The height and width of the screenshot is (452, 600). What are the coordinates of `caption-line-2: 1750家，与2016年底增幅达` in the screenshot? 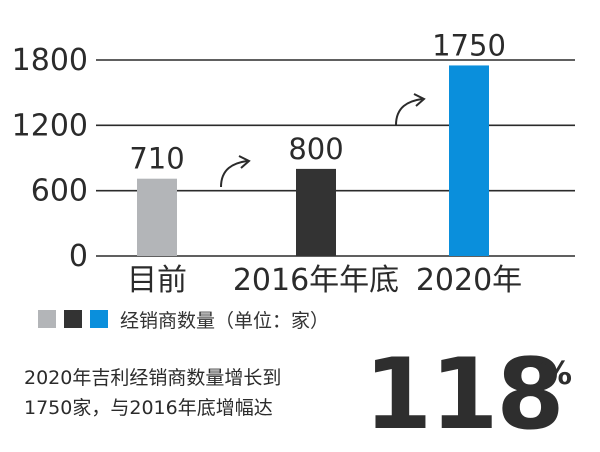 It's located at (148, 408).